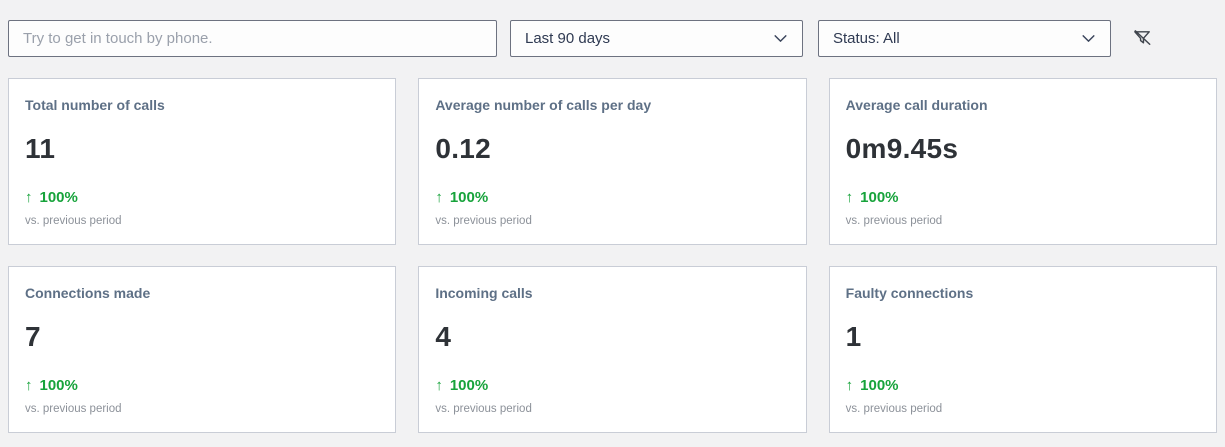 The height and width of the screenshot is (447, 1225). I want to click on card-value: 1, so click(853, 336).